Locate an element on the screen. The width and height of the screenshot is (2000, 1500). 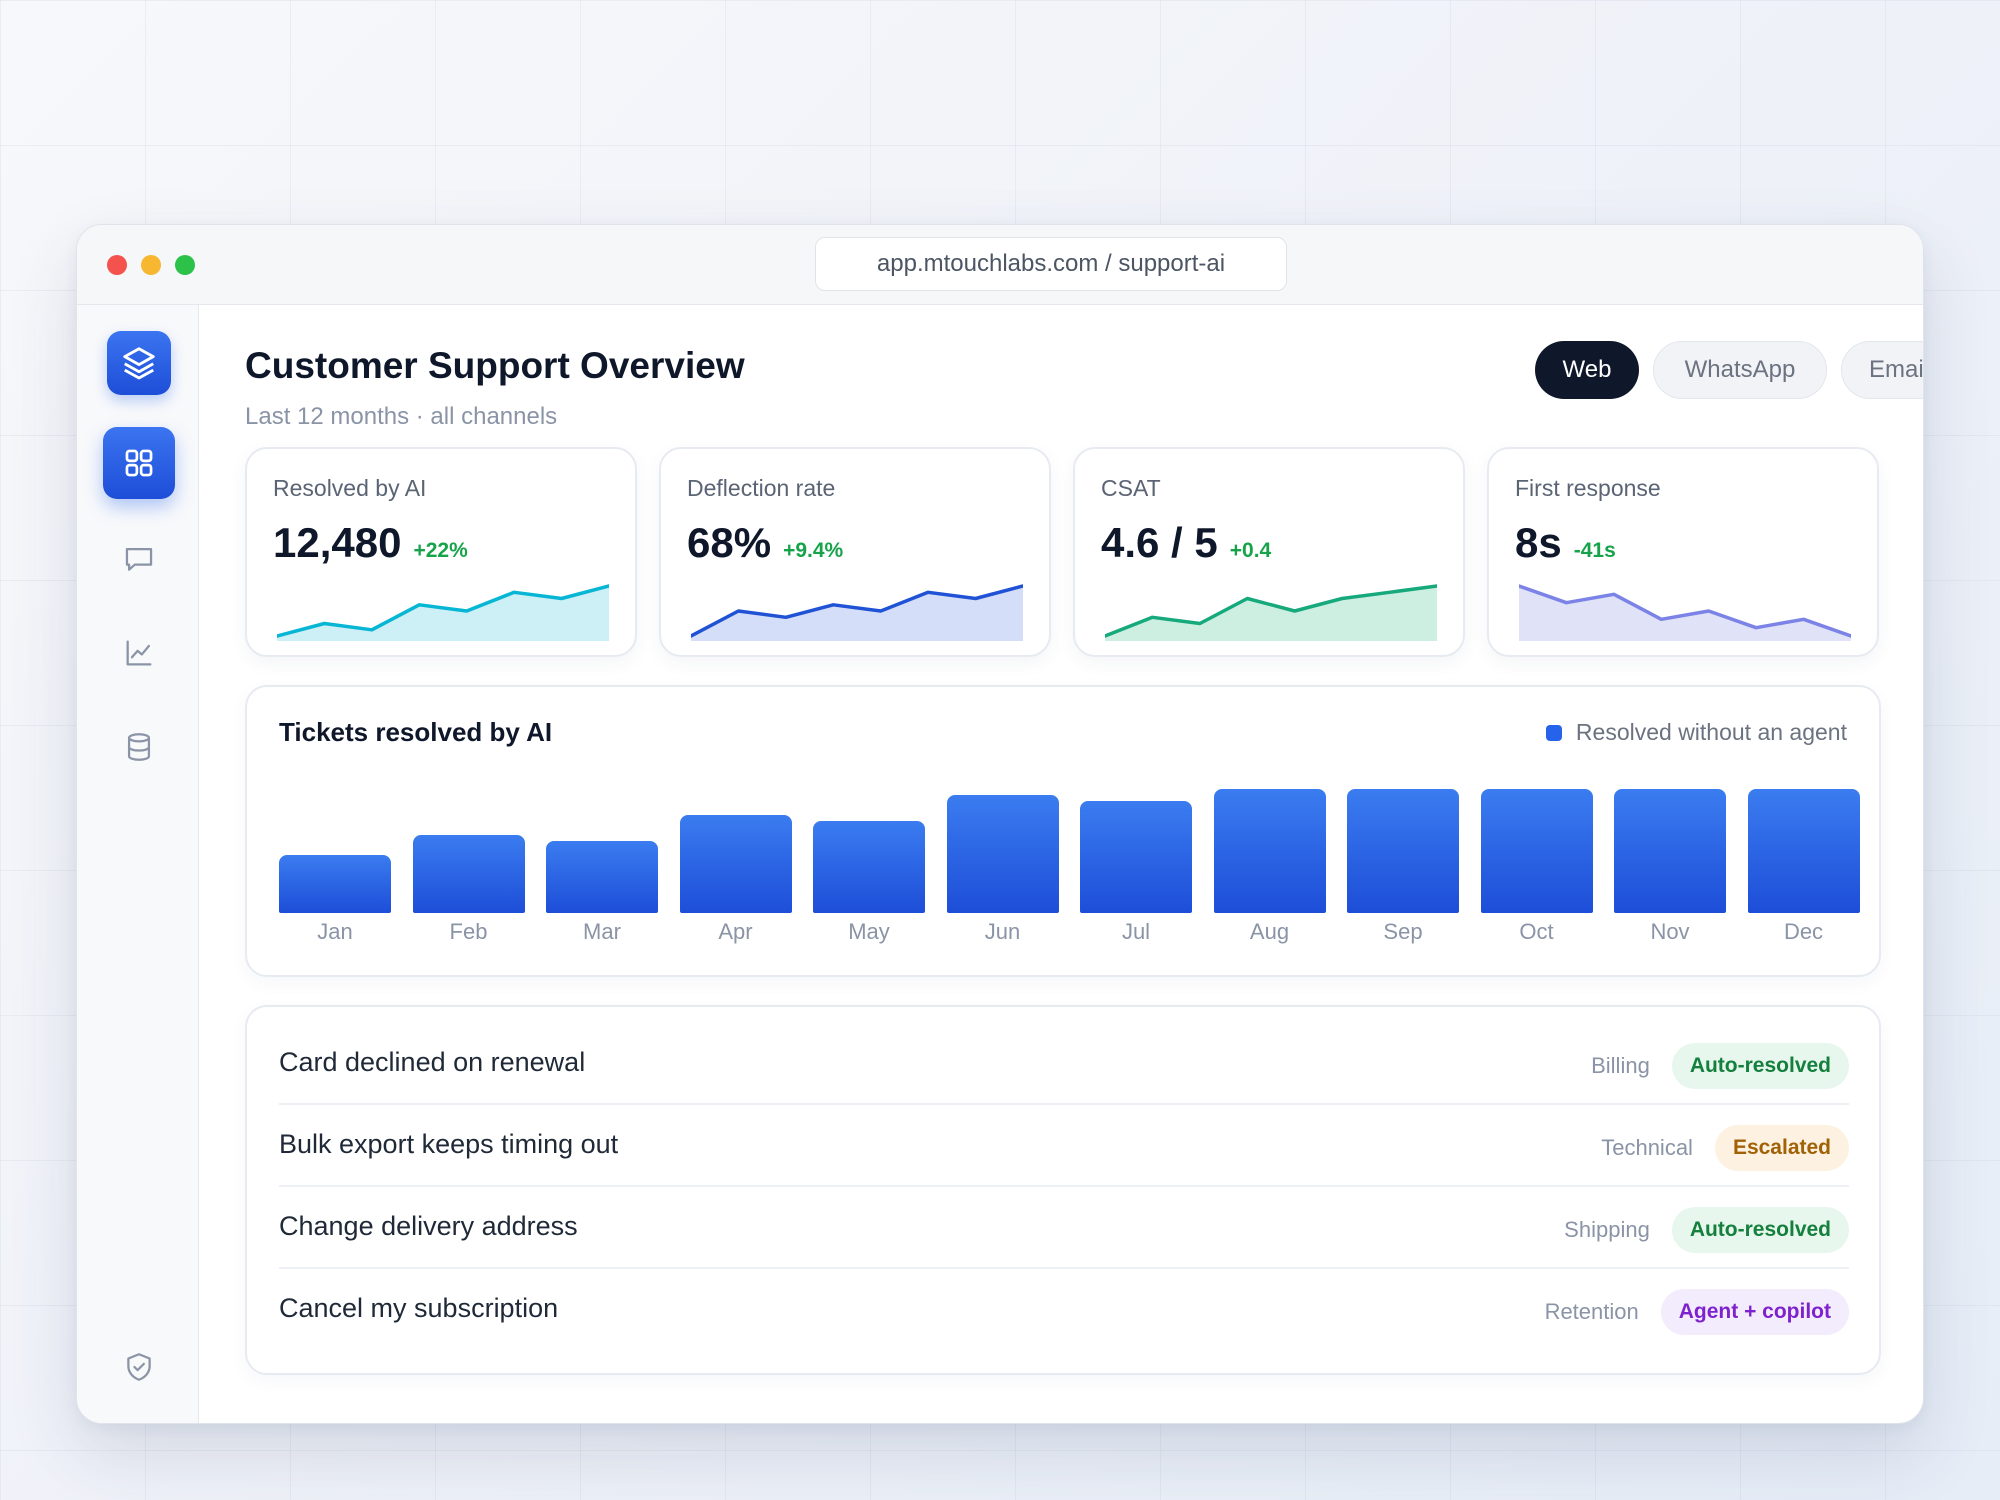
kpi-label: First response is located at coordinates (1588, 488).